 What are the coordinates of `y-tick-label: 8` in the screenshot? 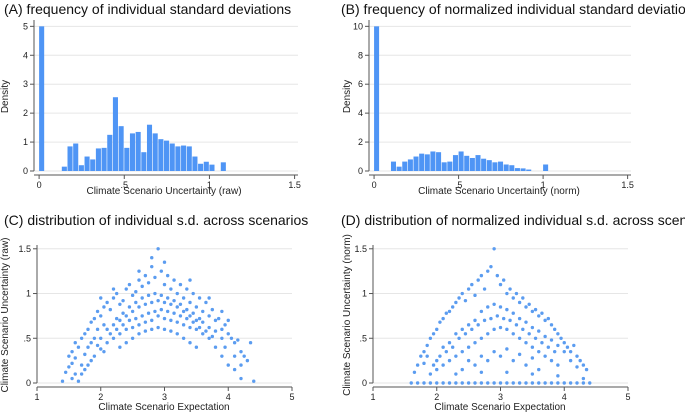 It's located at (360, 55).